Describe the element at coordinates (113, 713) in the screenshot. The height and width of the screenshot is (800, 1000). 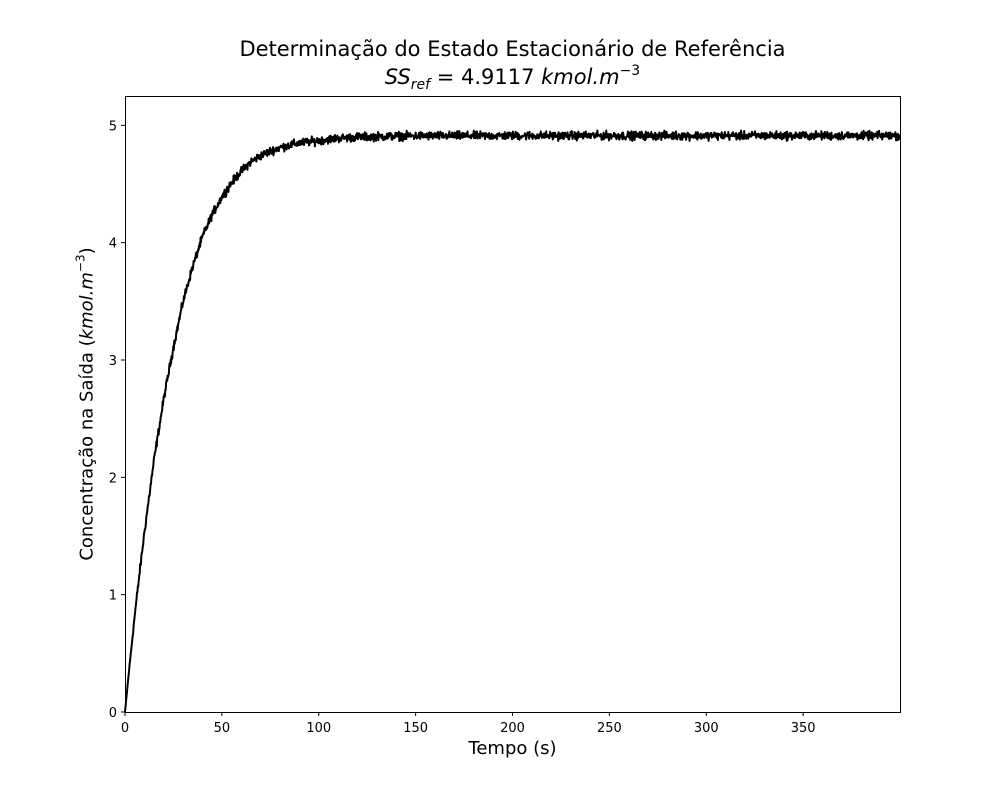
I see `y-tick-label: 0` at that location.